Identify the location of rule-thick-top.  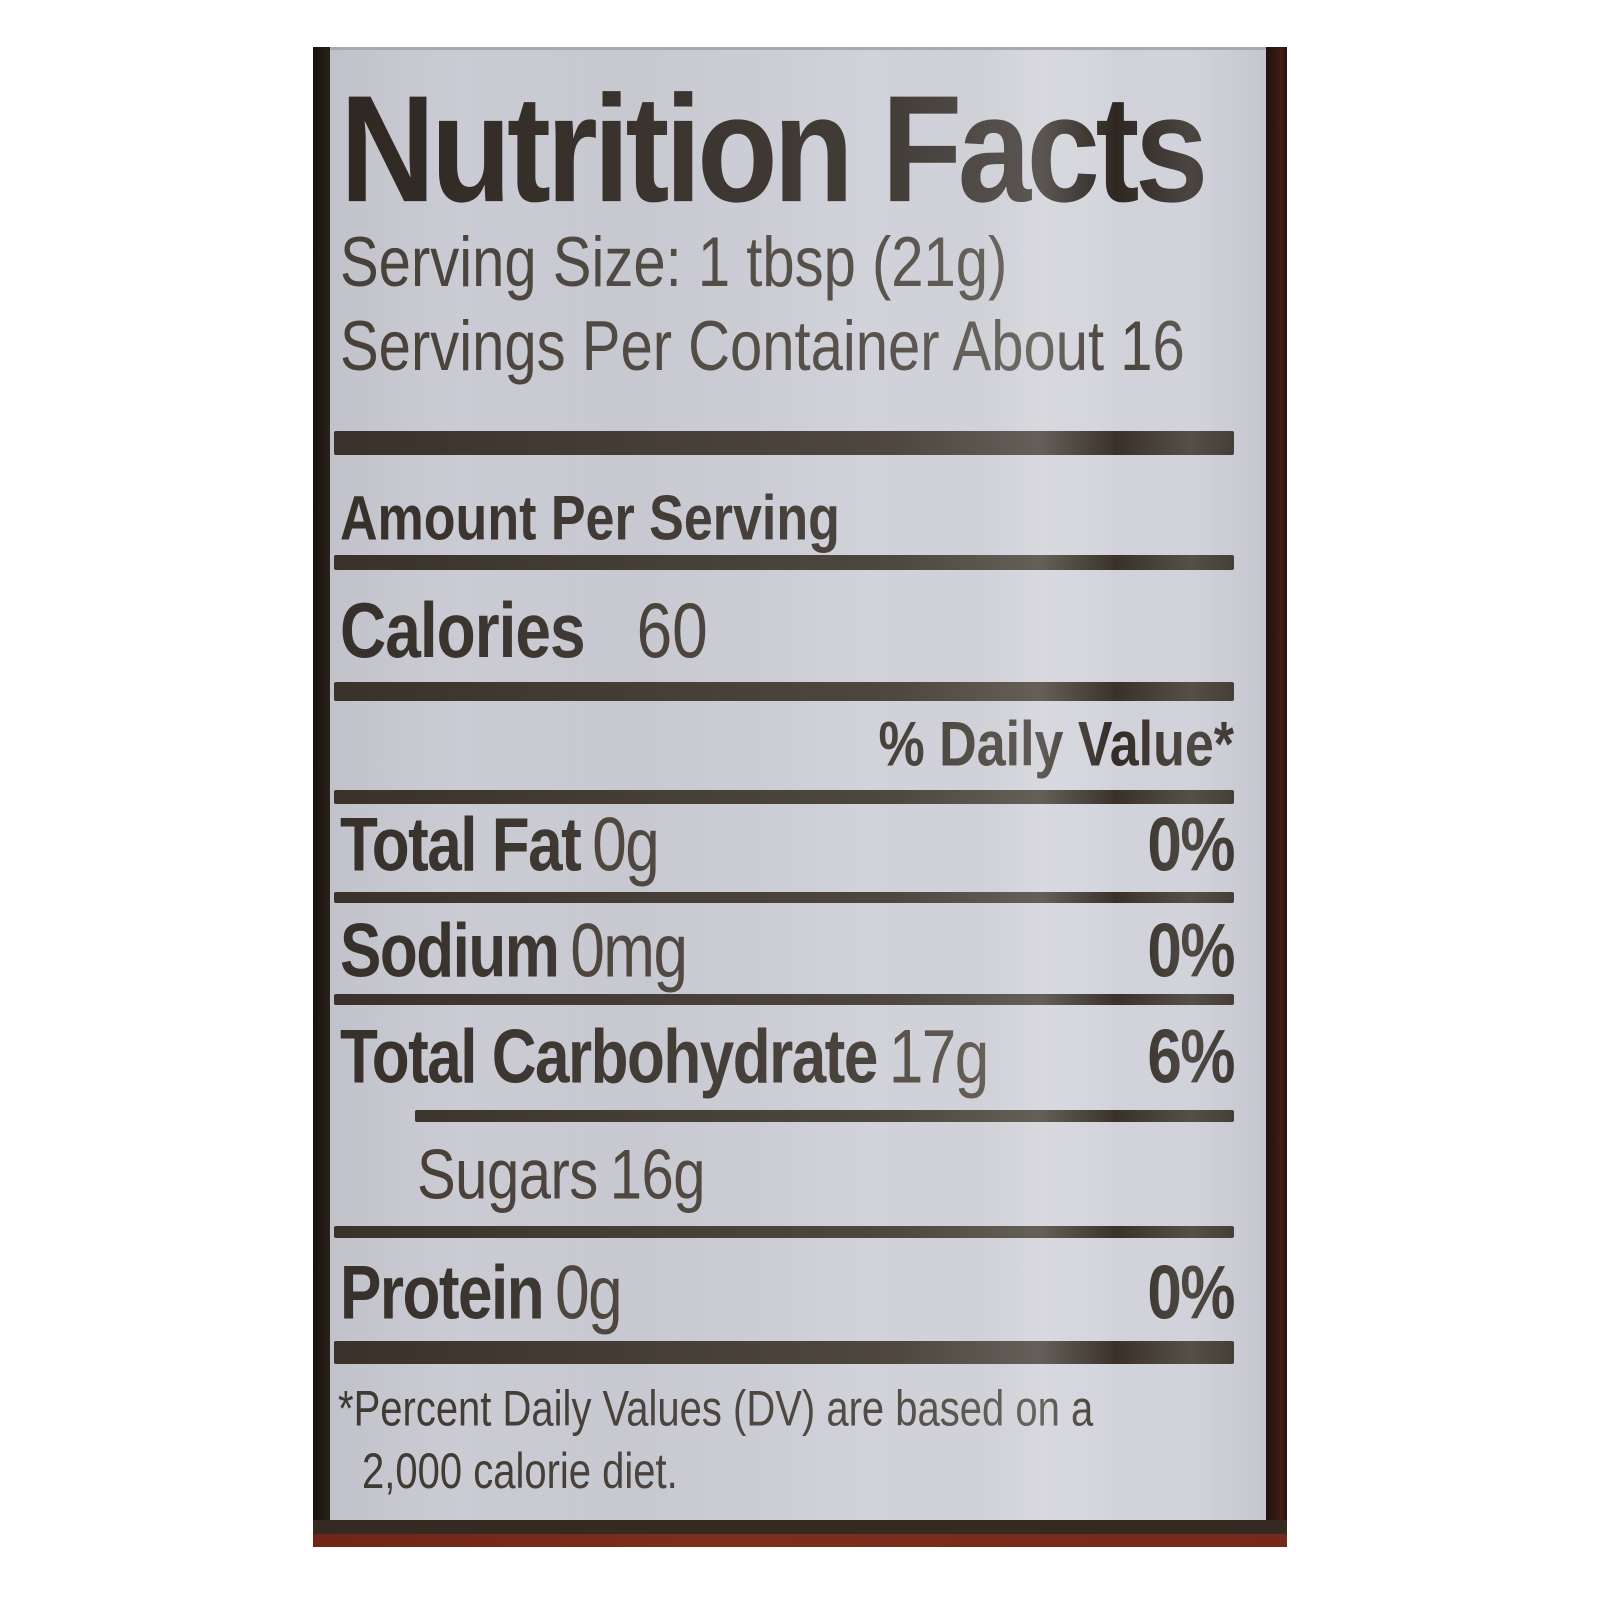
(784, 443).